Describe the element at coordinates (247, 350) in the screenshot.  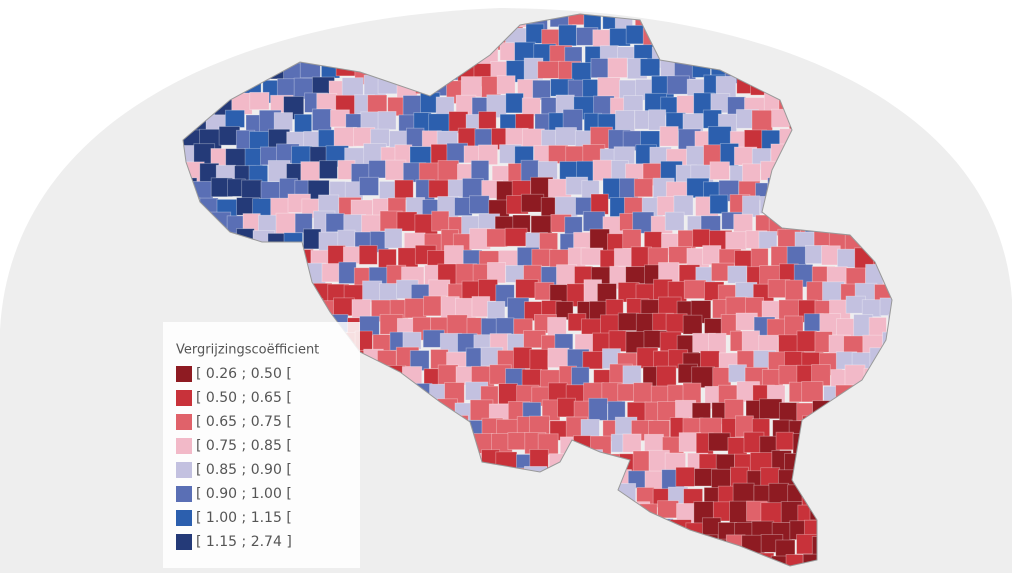
I see `legend-title: Vergrijzingscoëfficient` at that location.